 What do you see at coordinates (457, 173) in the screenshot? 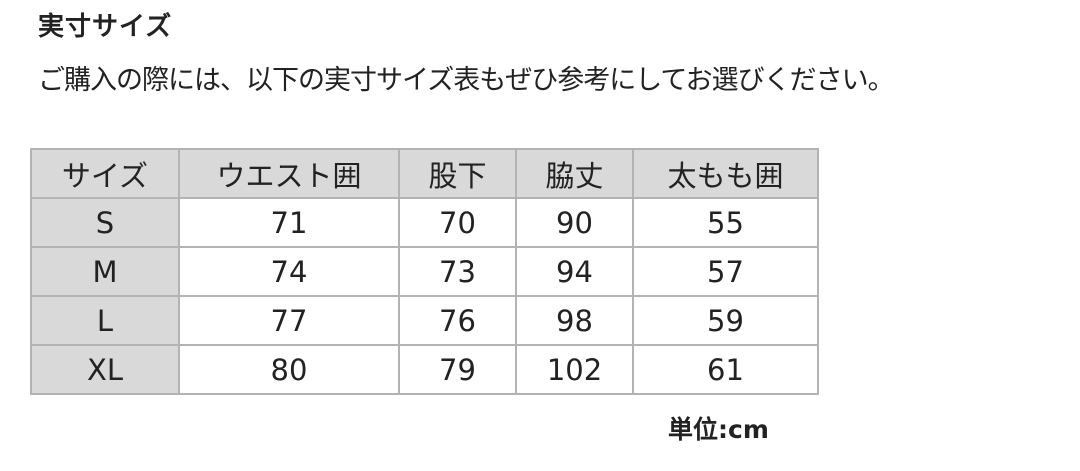
I see `header-inseam: 股下` at bounding box center [457, 173].